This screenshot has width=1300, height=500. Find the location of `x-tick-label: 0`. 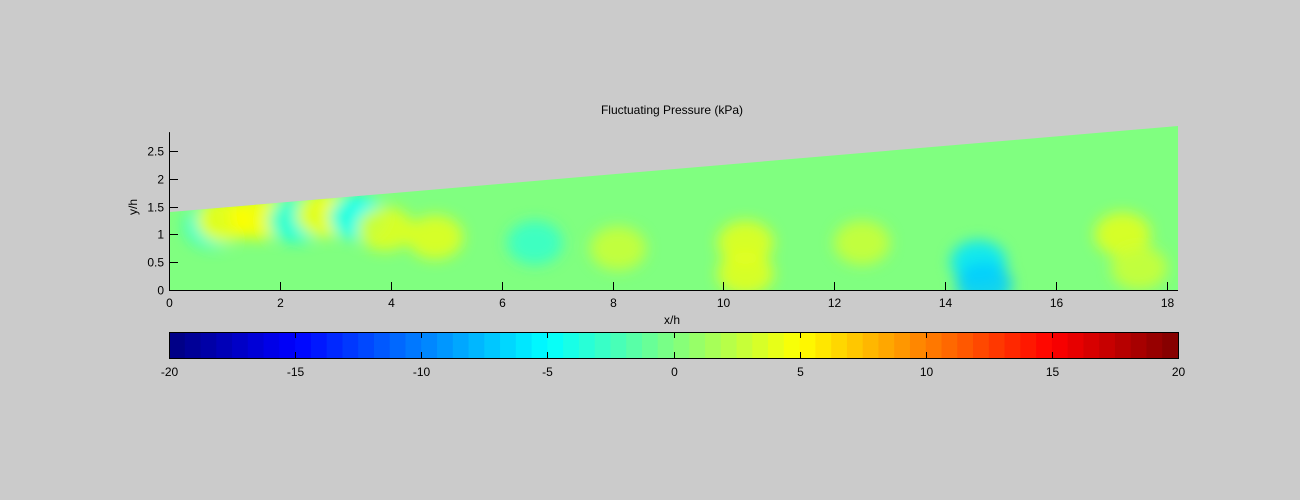

x-tick-label: 0 is located at coordinates (169, 303).